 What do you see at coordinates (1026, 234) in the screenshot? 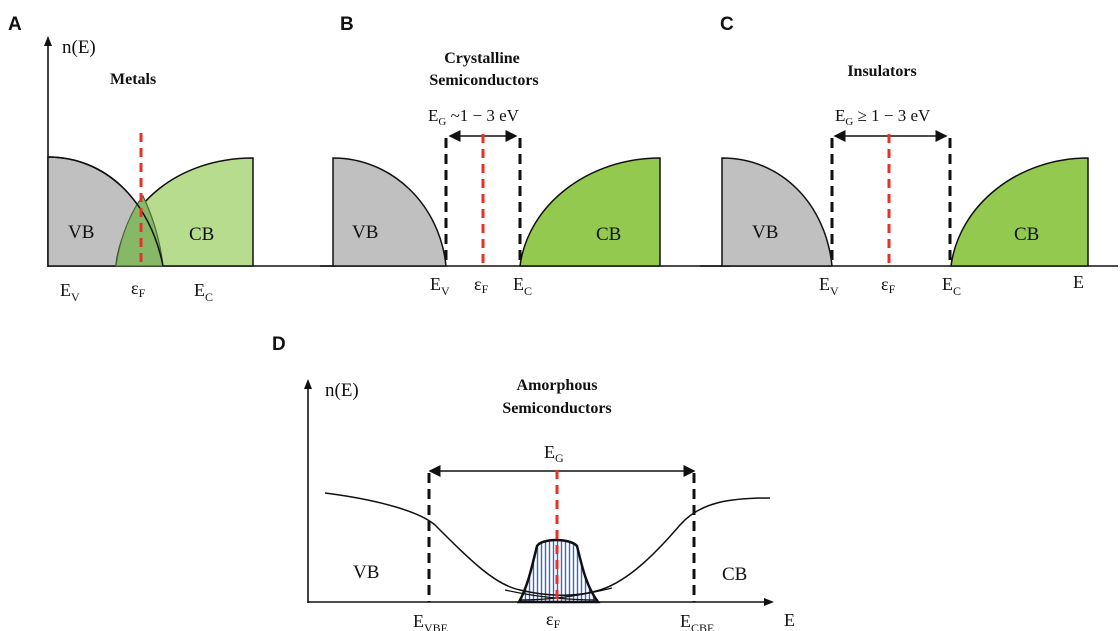
I see `panel-c-cb-label: CB` at bounding box center [1026, 234].